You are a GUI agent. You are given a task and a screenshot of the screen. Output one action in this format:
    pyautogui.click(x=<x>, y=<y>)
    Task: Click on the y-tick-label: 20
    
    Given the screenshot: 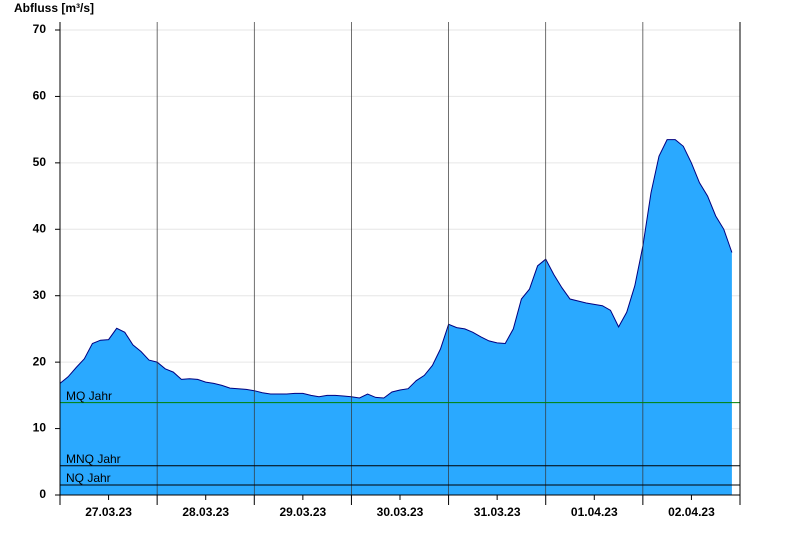 What is the action you would take?
    pyautogui.click(x=40, y=361)
    